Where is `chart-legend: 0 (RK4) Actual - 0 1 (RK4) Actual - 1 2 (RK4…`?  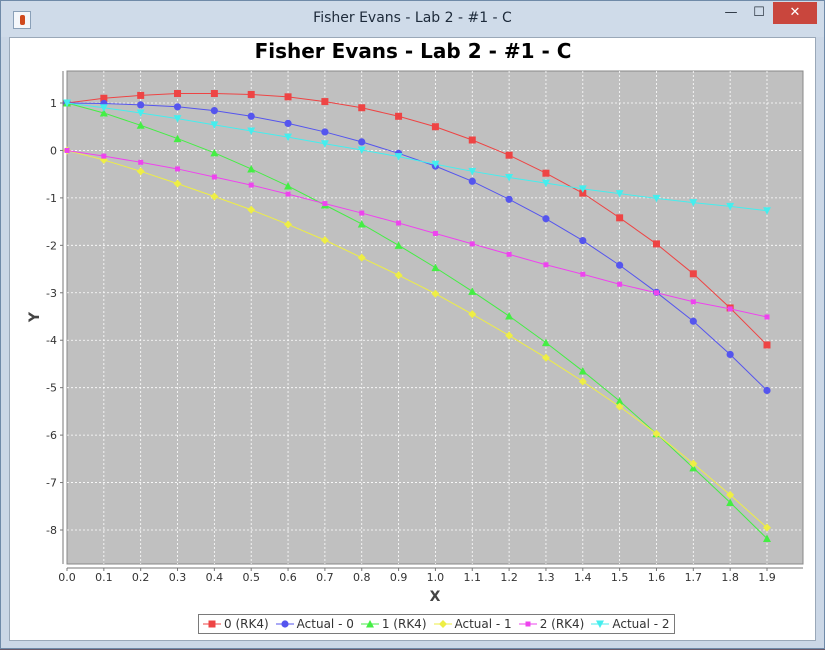 chart-legend: 0 (RK4) Actual - 0 1 (RK4) Actual - 1 2 (RK4… is located at coordinates (436, 624).